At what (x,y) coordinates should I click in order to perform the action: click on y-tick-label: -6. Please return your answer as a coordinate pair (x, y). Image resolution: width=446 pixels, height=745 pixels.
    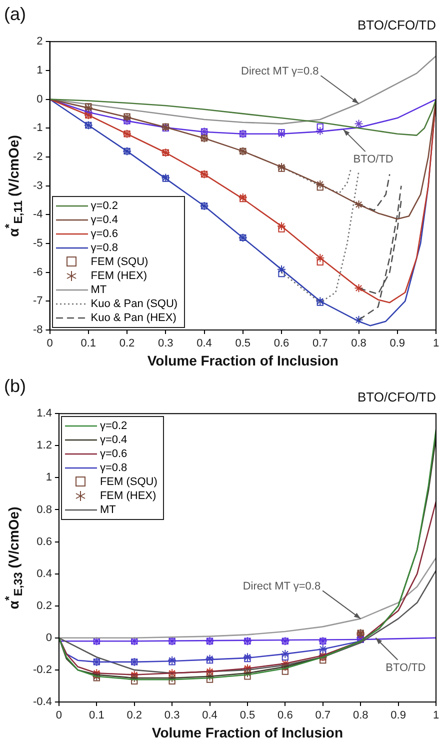
    Looking at the image, I should click on (38, 272).